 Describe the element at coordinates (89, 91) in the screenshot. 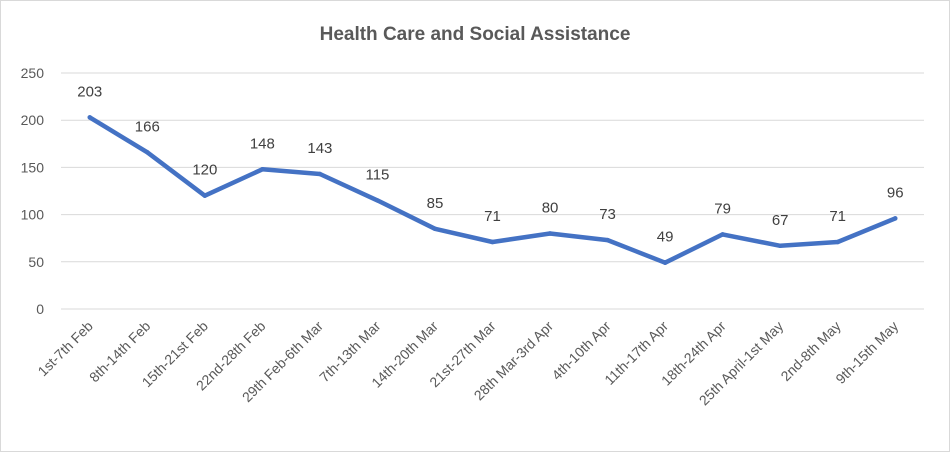

I see `data-label: 203` at that location.